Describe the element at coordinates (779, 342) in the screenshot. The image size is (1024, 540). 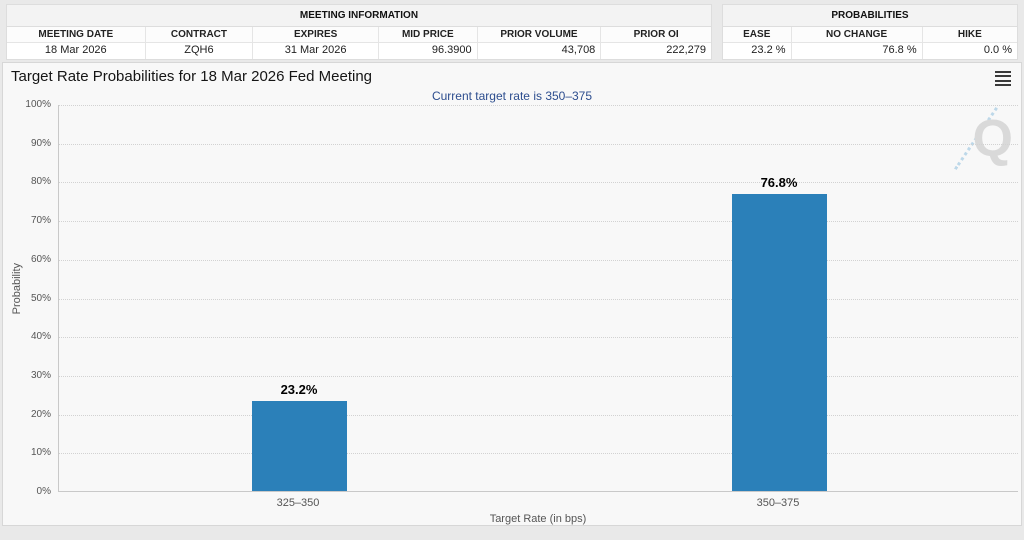
I see `bar-350–375` at that location.